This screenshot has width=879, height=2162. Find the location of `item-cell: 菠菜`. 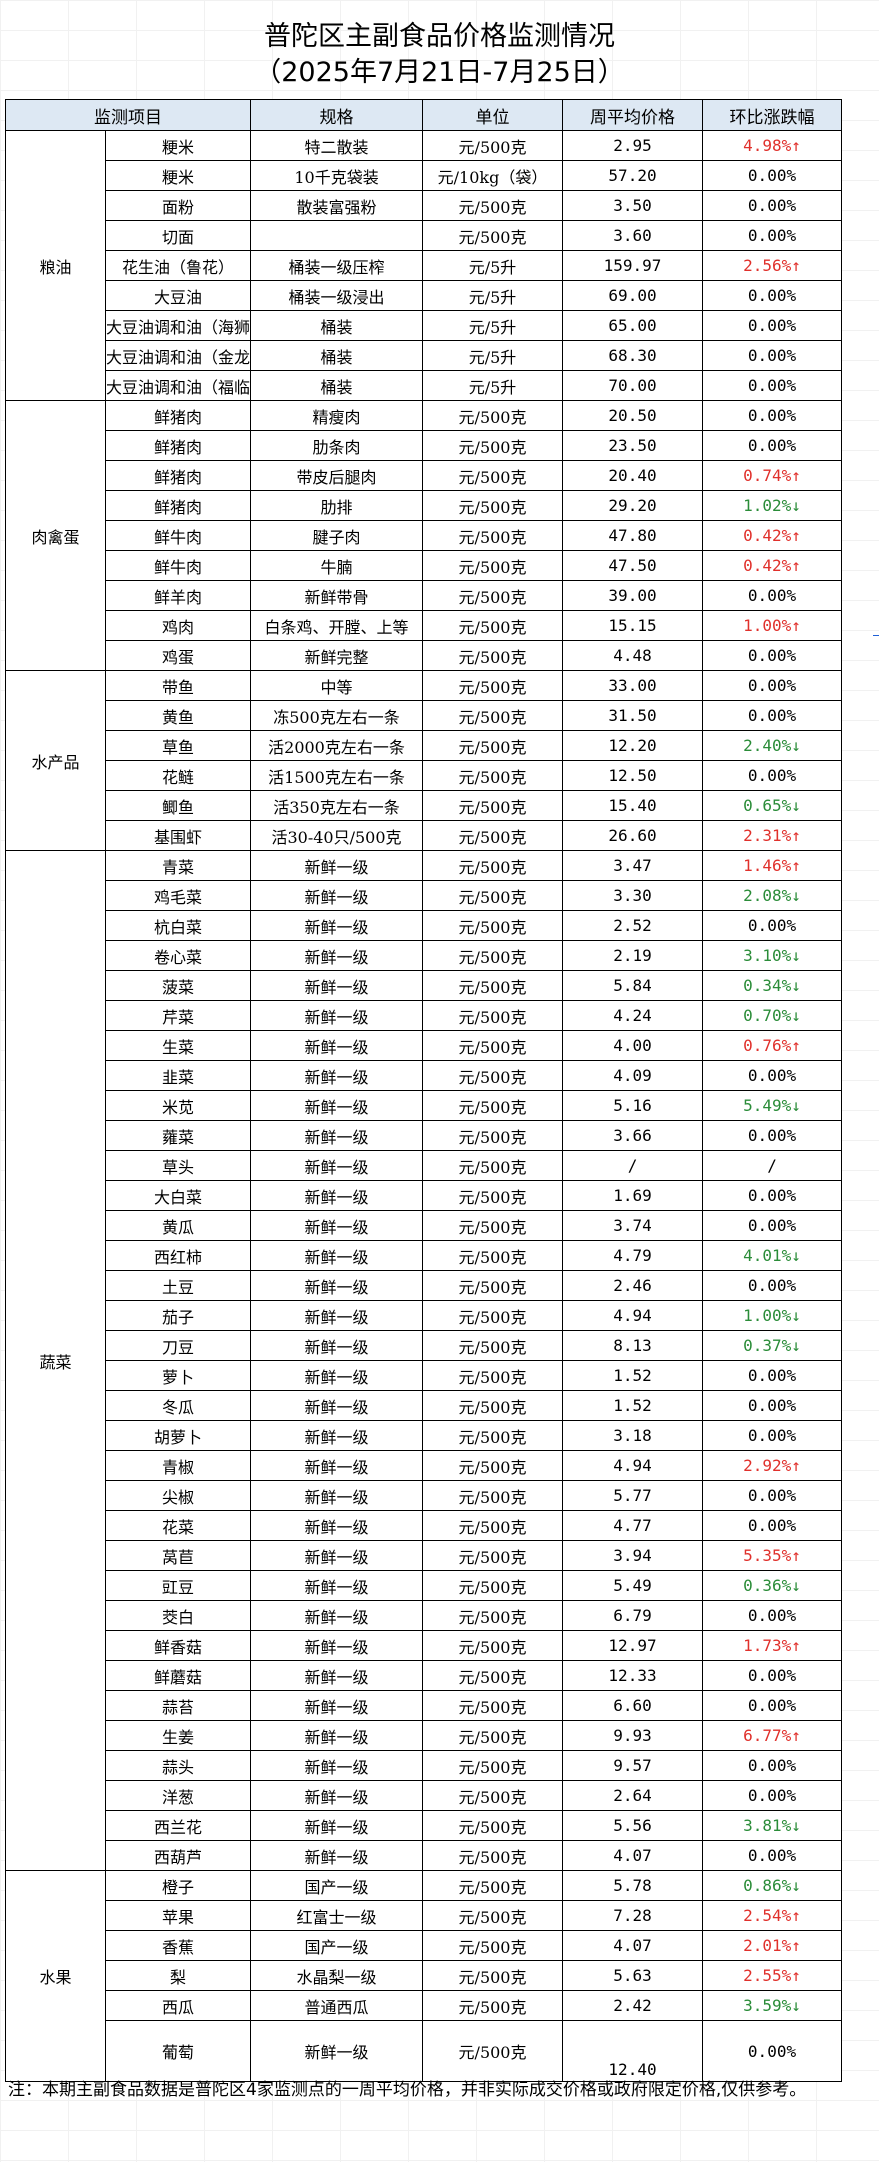

item-cell: 菠菜 is located at coordinates (178, 985).